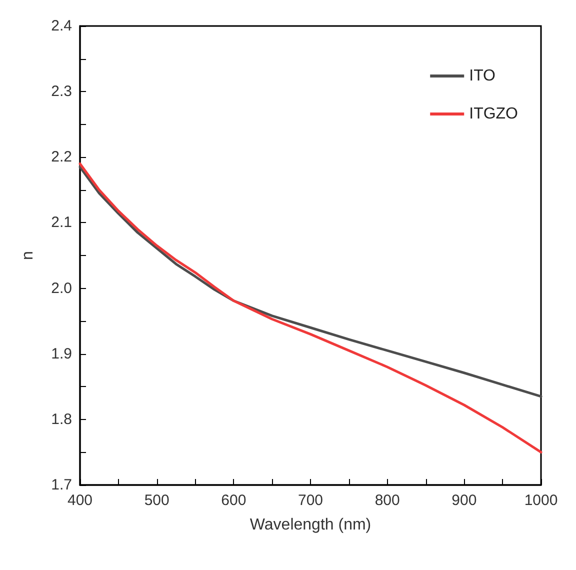 The image size is (576, 570). Describe the element at coordinates (387, 500) in the screenshot. I see `x-tick-label: 800` at that location.